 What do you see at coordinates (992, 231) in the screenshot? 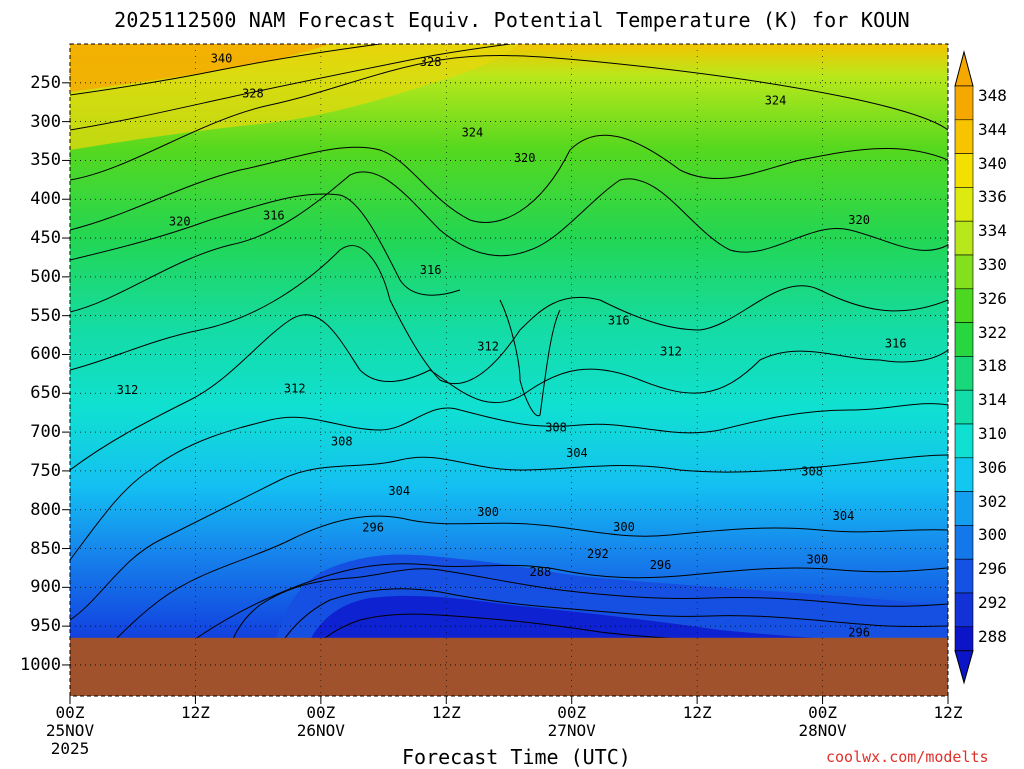
I see `colorbar-tick-label: 334` at bounding box center [992, 231].